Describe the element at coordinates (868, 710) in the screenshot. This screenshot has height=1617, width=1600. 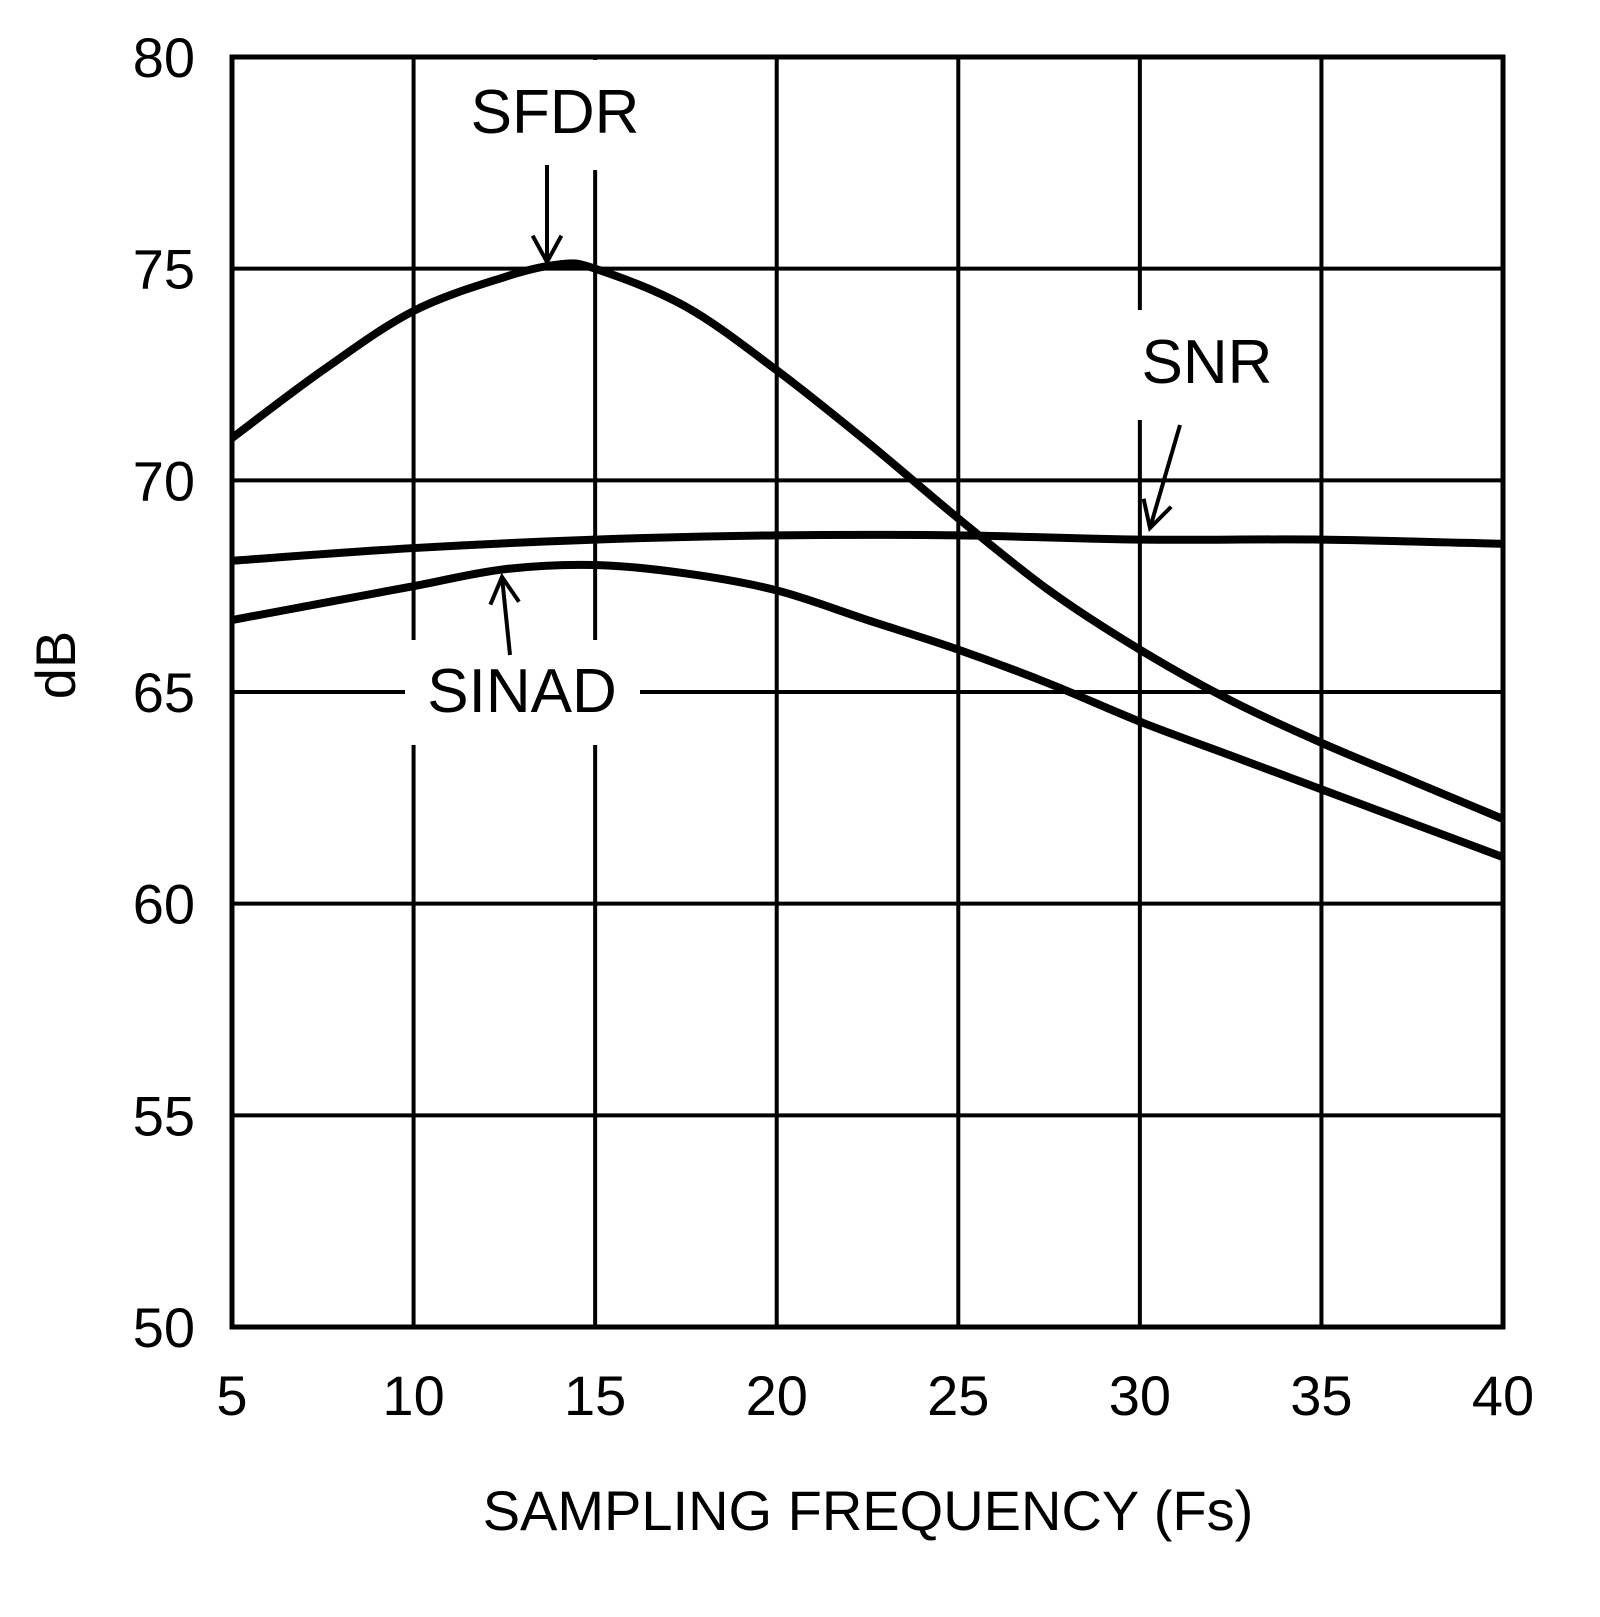
I see `series-line-sinad` at that location.